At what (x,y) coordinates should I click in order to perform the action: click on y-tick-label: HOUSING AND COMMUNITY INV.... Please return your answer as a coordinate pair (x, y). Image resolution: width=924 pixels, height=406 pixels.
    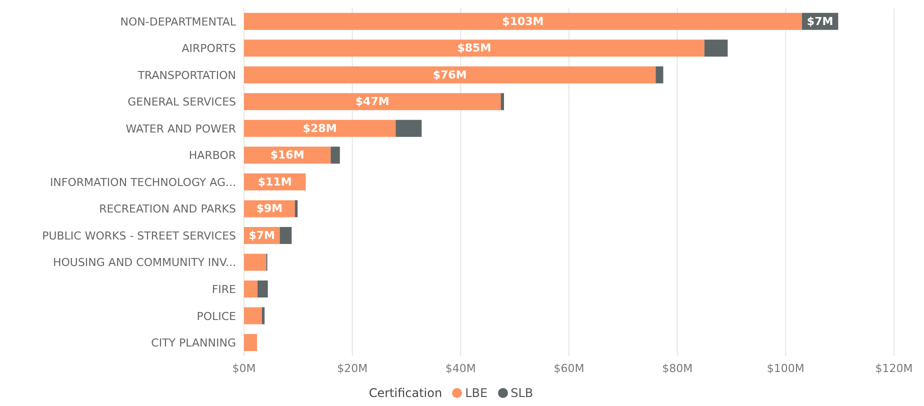
    Looking at the image, I should click on (144, 263).